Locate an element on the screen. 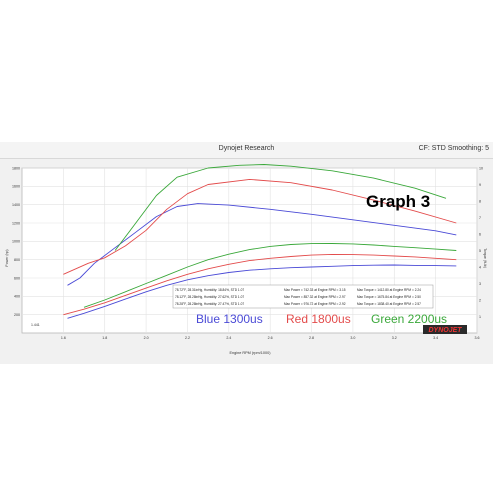 This screenshot has height=493, width=493. series-label-red: Red 1800us is located at coordinates (318, 319).